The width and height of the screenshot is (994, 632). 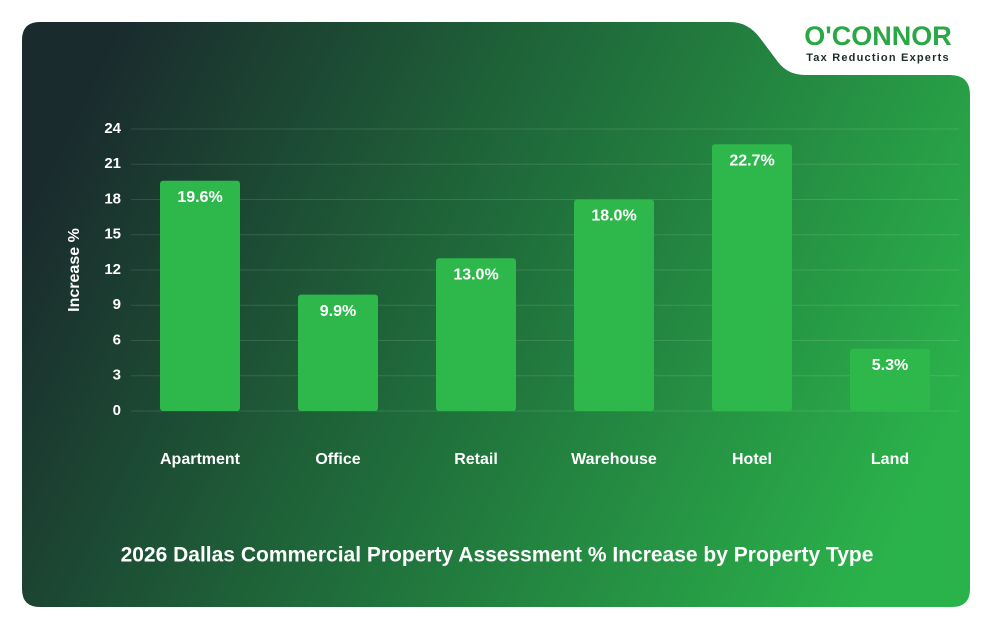 I want to click on y-tick-label: 12, so click(x=112, y=269).